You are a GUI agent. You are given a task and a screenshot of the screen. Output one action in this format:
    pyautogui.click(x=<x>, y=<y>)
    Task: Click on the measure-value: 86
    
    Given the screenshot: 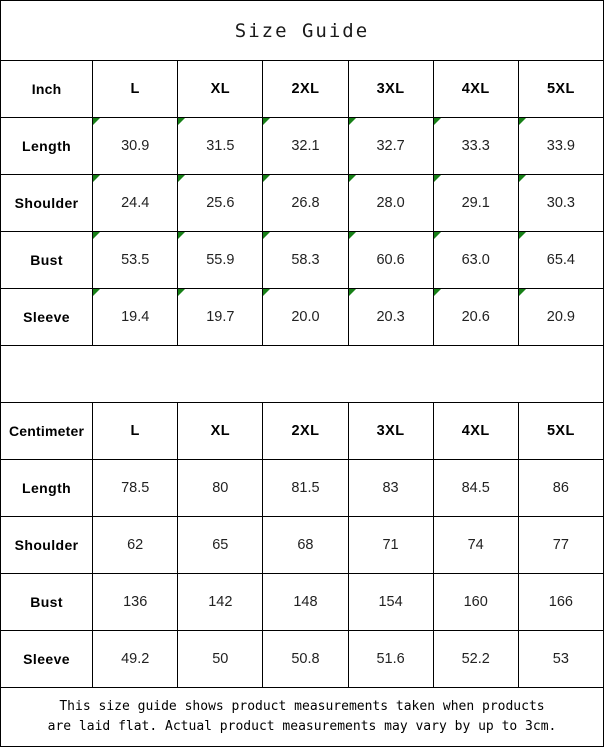 What is the action you would take?
    pyautogui.click(x=560, y=488)
    